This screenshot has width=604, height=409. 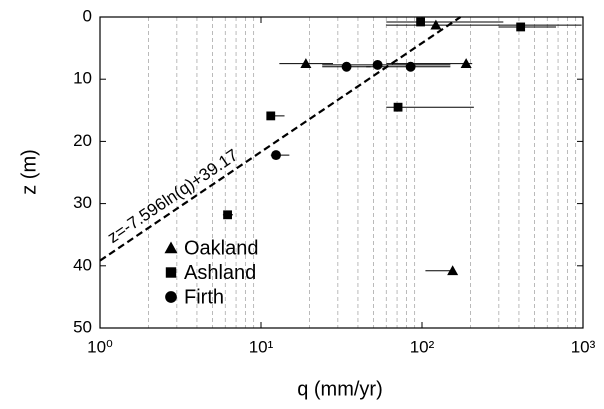 What do you see at coordinates (204, 297) in the screenshot?
I see `legend-label: Firth` at bounding box center [204, 297].